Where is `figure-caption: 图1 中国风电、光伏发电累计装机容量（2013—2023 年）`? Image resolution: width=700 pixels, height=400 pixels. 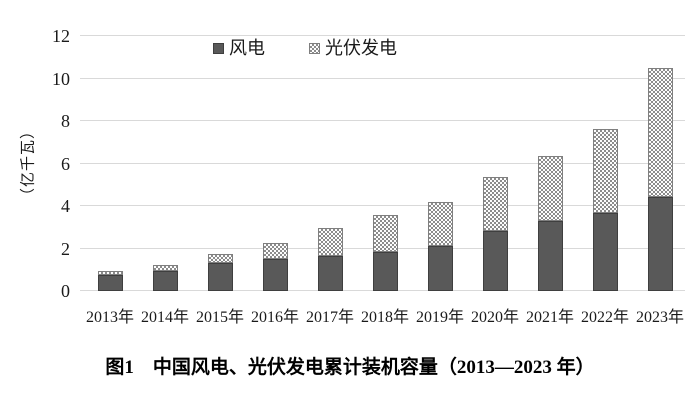
figure-caption: 图1 中国风电、光伏发电累计装机容量（2013—2023 年） is located at coordinates (350, 367).